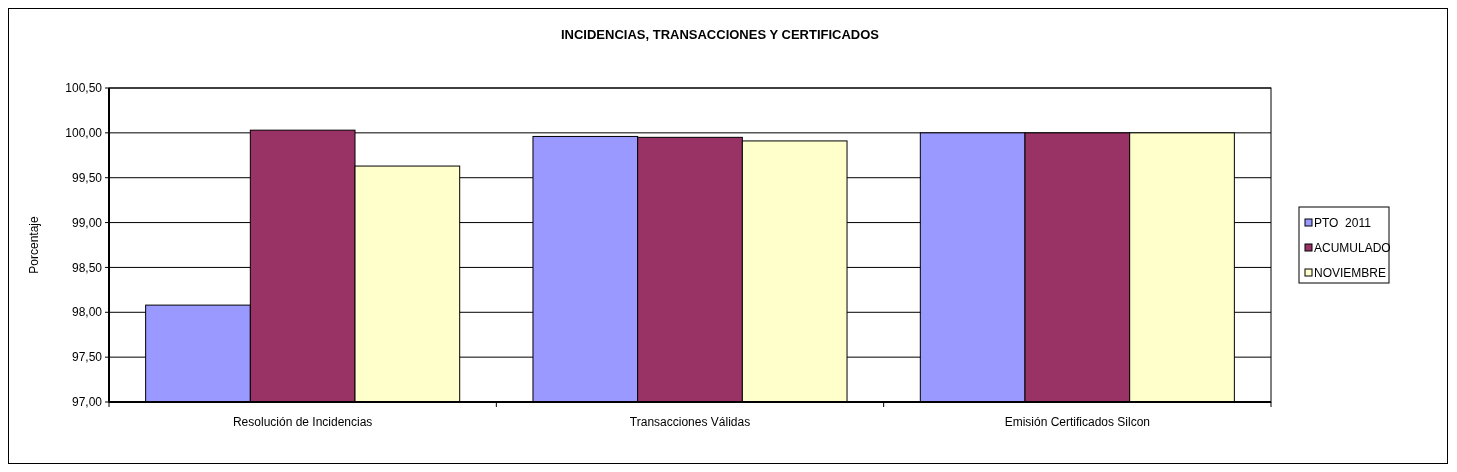  Describe the element at coordinates (84, 133) in the screenshot. I see `y-tick-label: 100,00` at that location.